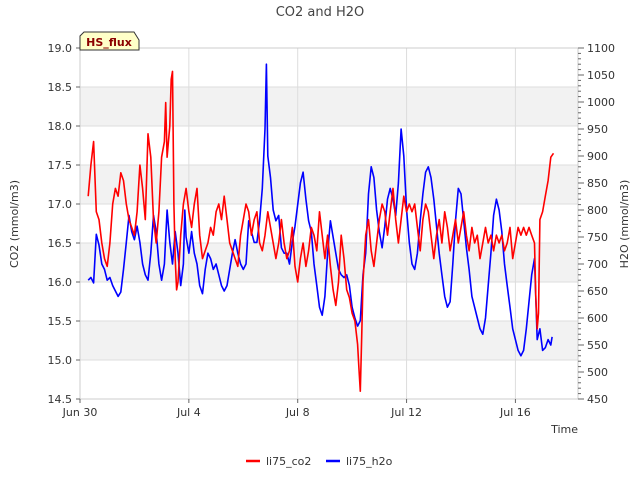  Describe the element at coordinates (406, 412) in the screenshot. I see `x-tick-label: Jul 12` at that location.